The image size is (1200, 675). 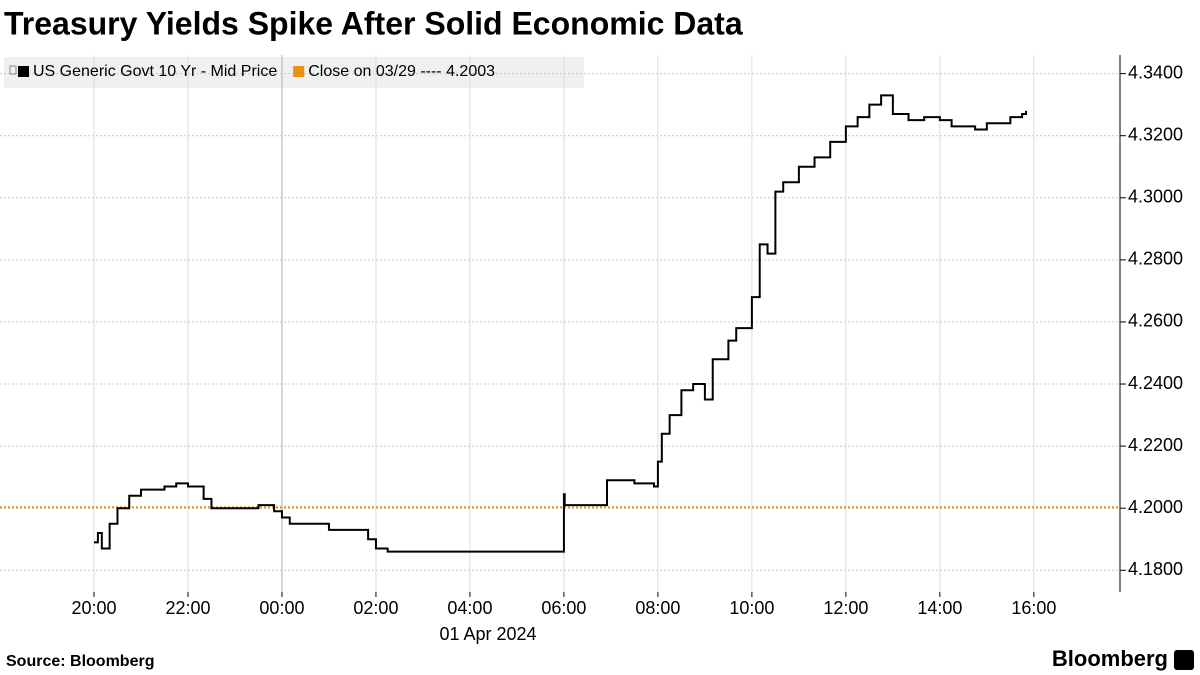 What do you see at coordinates (1184, 660) in the screenshot?
I see `brand-icon` at bounding box center [1184, 660].